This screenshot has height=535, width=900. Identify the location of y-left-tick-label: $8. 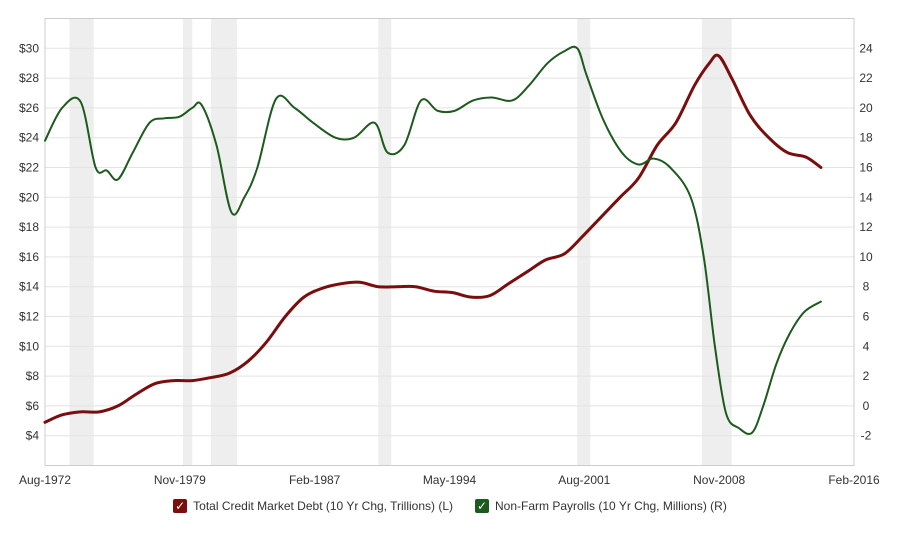
(33, 376).